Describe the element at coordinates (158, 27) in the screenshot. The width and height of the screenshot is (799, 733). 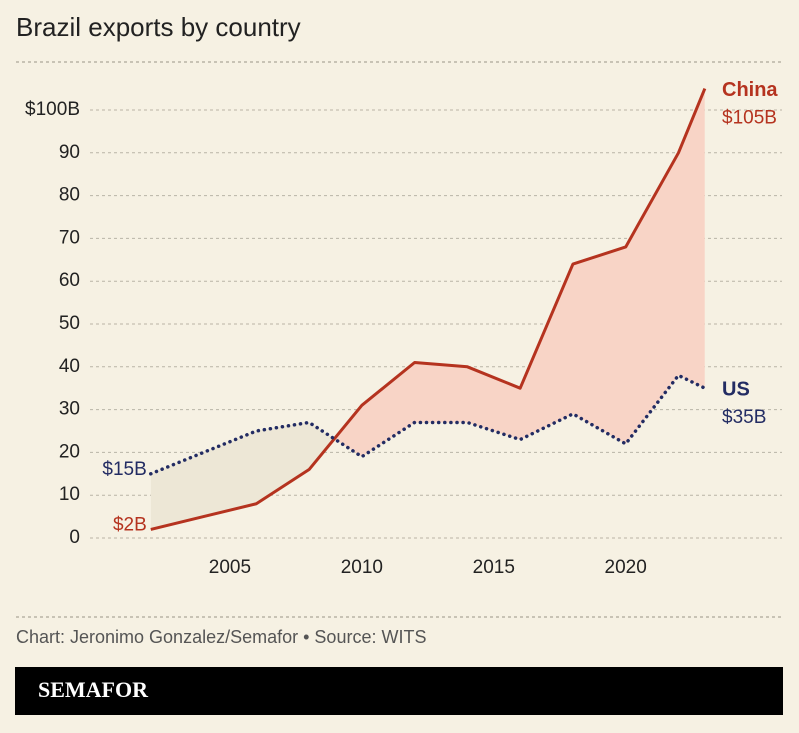
I see `chart-title: Brazil exports by country` at that location.